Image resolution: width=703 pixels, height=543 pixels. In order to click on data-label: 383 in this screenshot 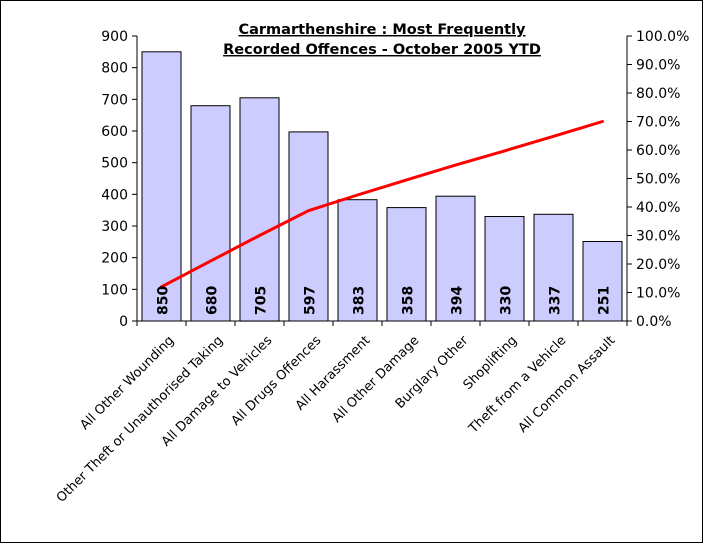, I will do `click(360, 300)`.